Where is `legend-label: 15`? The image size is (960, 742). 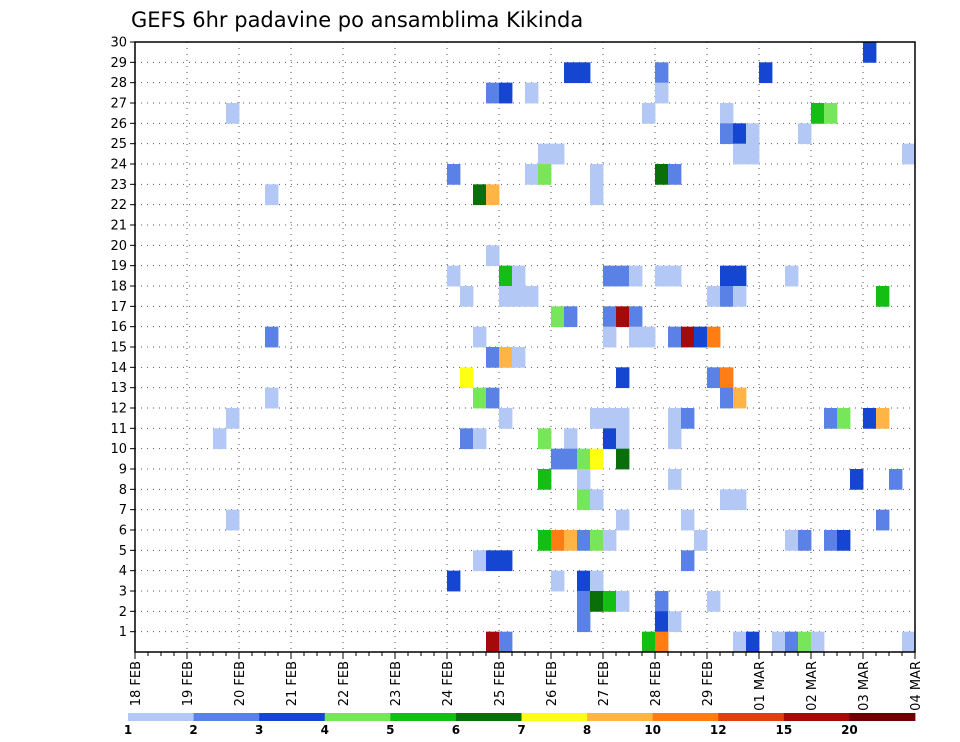
legend-label: 15 is located at coordinates (783, 730).